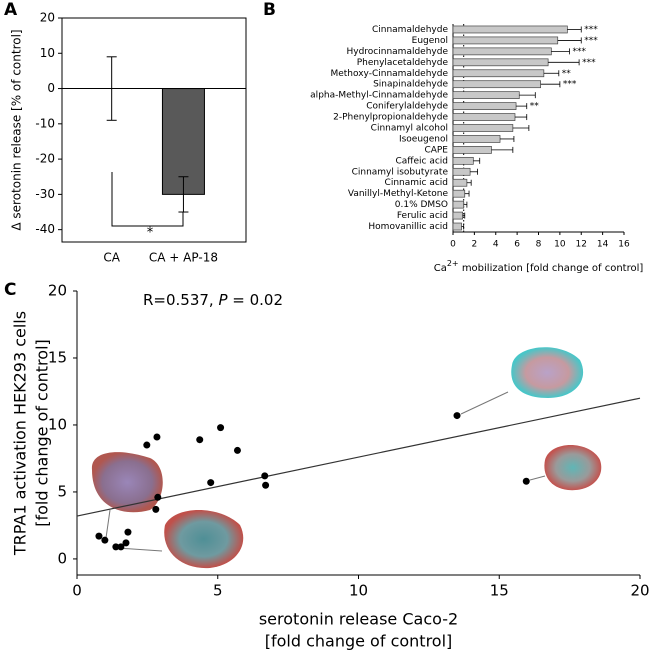 Image resolution: width=653 pixels, height=651 pixels. What do you see at coordinates (475, 245) in the screenshot?
I see `x-tick-label: 2` at bounding box center [475, 245].